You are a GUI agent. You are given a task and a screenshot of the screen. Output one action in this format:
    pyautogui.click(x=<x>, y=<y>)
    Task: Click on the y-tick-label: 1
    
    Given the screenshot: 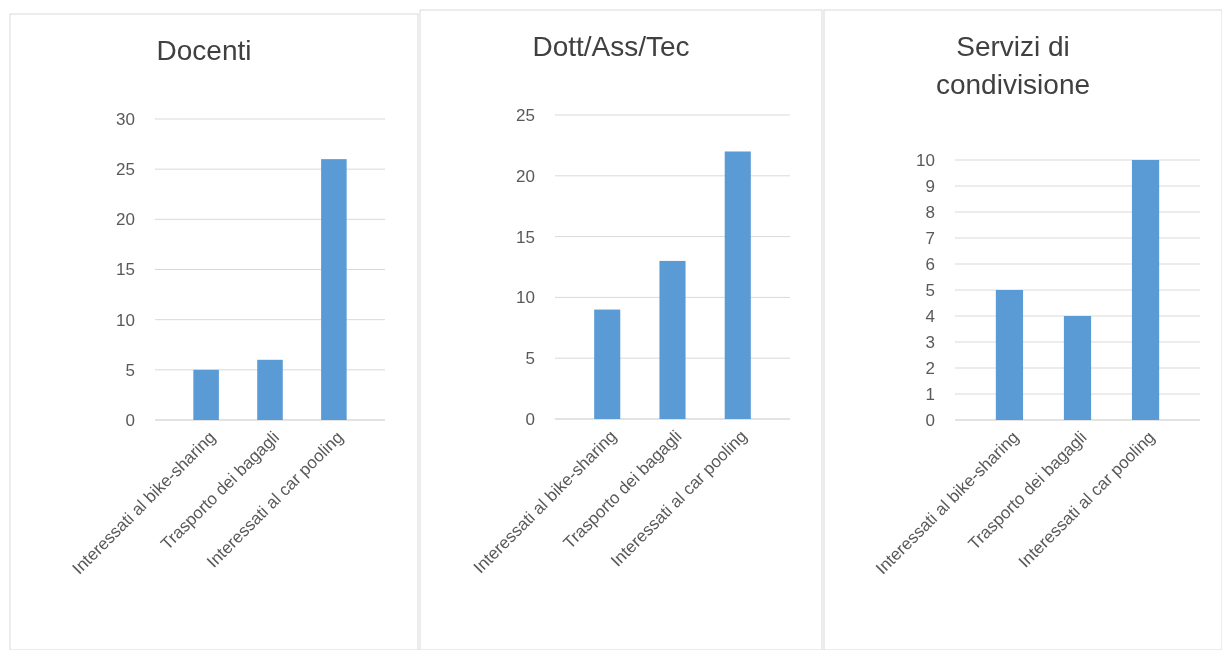 What is the action you would take?
    pyautogui.click(x=930, y=394)
    